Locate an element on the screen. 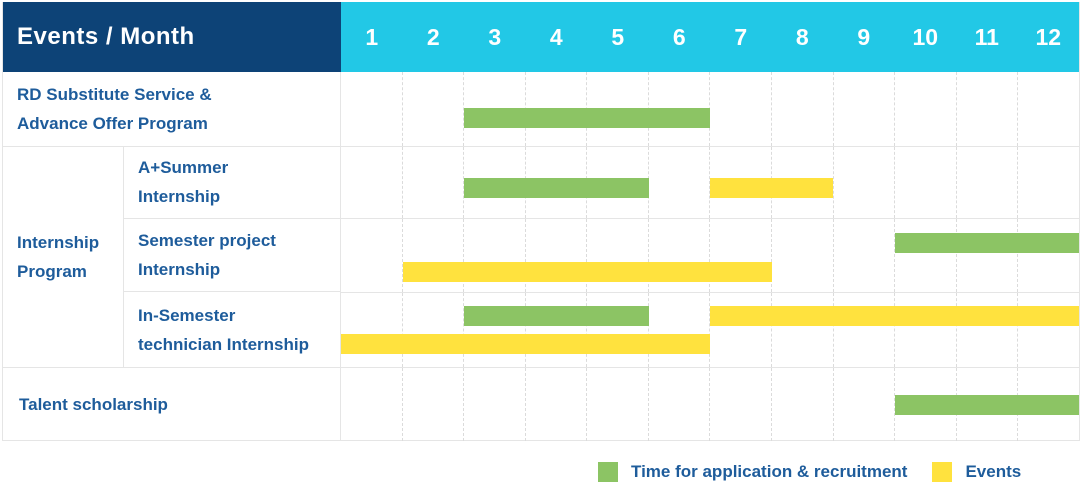 This screenshot has height=494, width=1080. internship-program-group: Internship Program A+Summer Internship is located at coordinates (171, 257).